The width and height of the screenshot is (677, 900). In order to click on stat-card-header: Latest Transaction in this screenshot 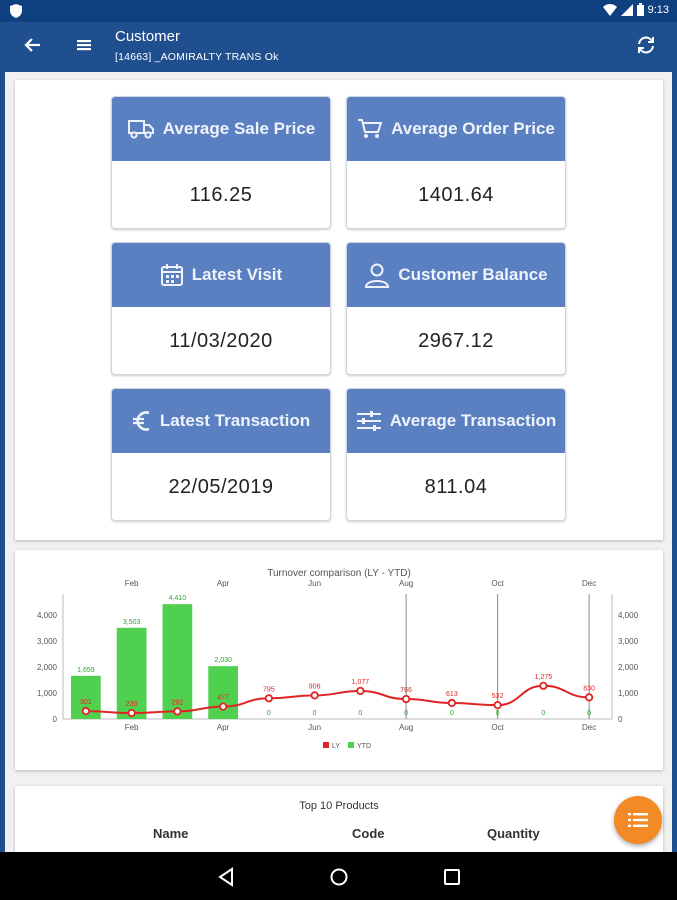, I will do `click(221, 421)`.